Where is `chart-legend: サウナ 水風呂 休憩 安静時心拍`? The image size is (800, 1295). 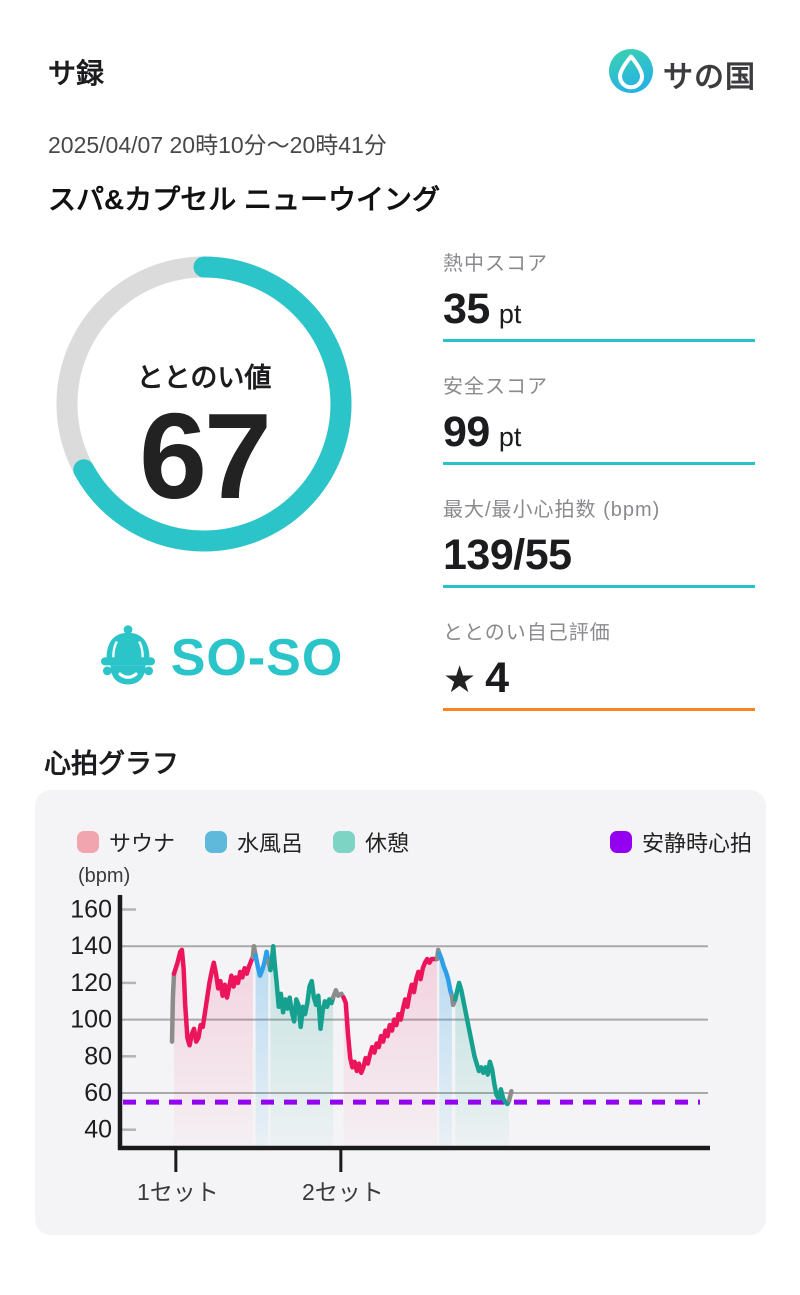
chart-legend: サウナ 水風呂 休憩 安静時心拍 is located at coordinates (414, 842).